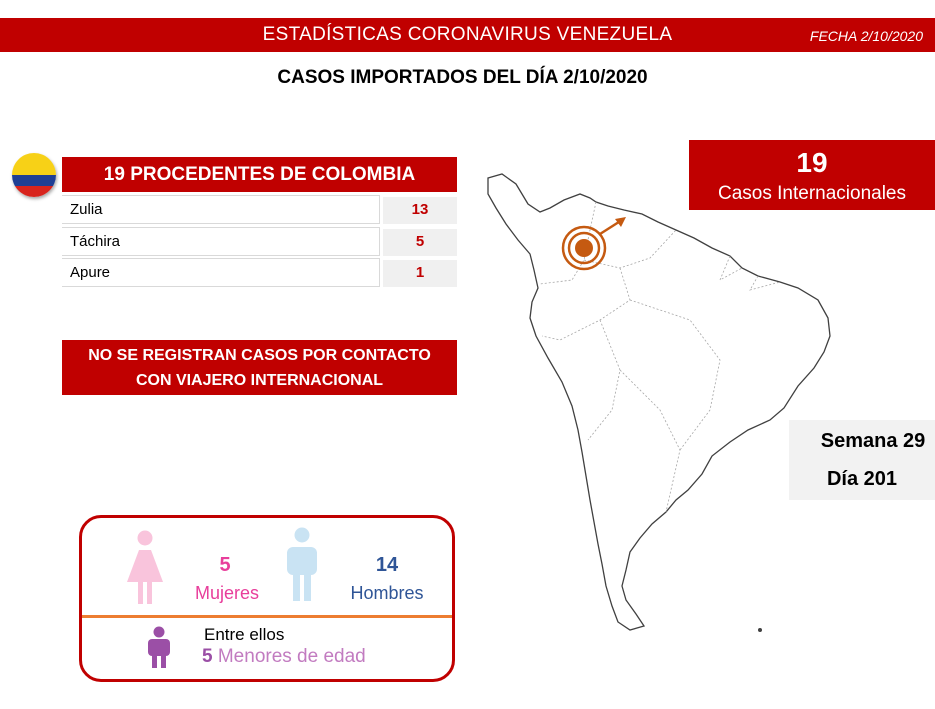 This screenshot has height=709, width=935. I want to click on women-label: Mujeres, so click(227, 593).